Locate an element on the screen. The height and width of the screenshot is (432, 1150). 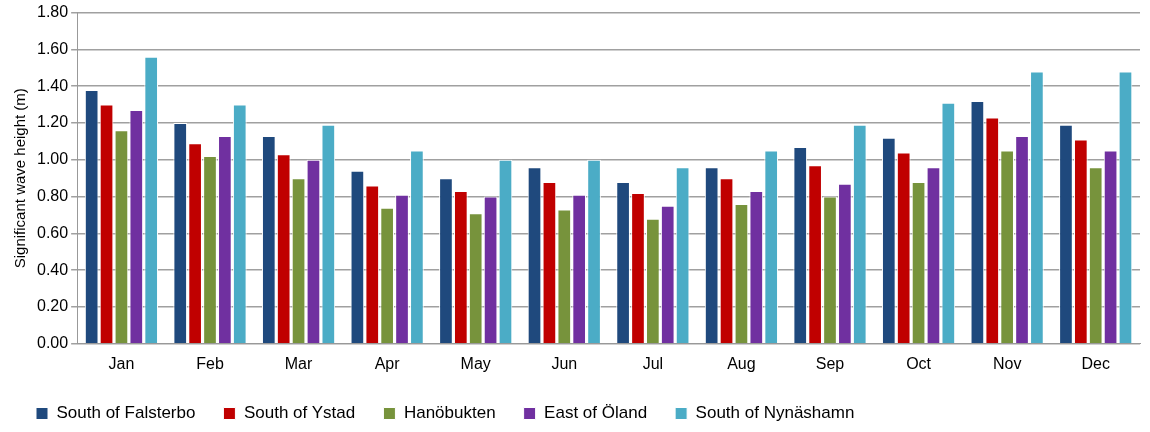
legend-label: Hanöbukten is located at coordinates (449, 413).